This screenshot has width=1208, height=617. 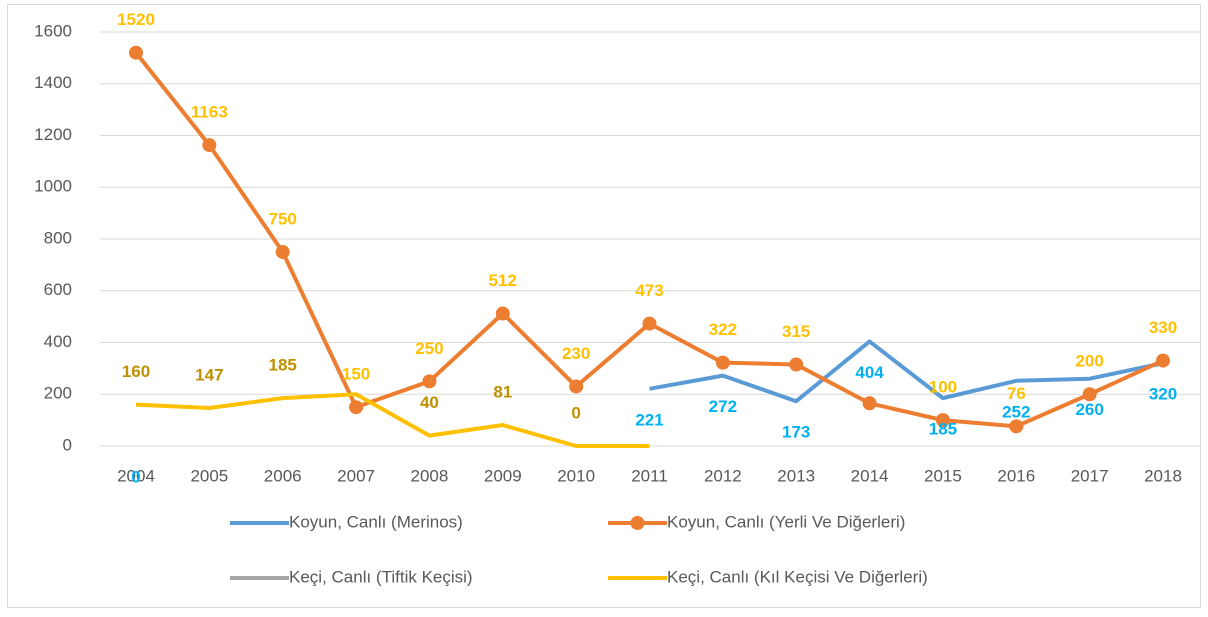 I want to click on x-tick-label: 2009, so click(x=503, y=475).